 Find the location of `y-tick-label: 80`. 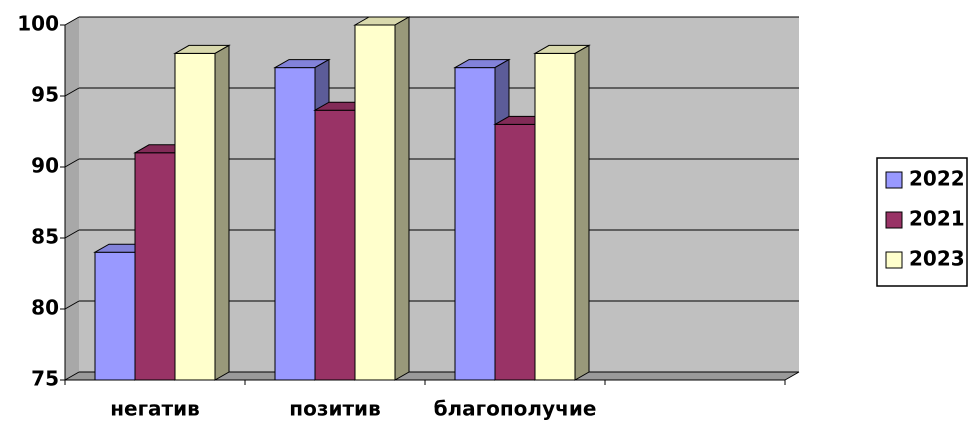

y-tick-label: 80 is located at coordinates (45, 308).